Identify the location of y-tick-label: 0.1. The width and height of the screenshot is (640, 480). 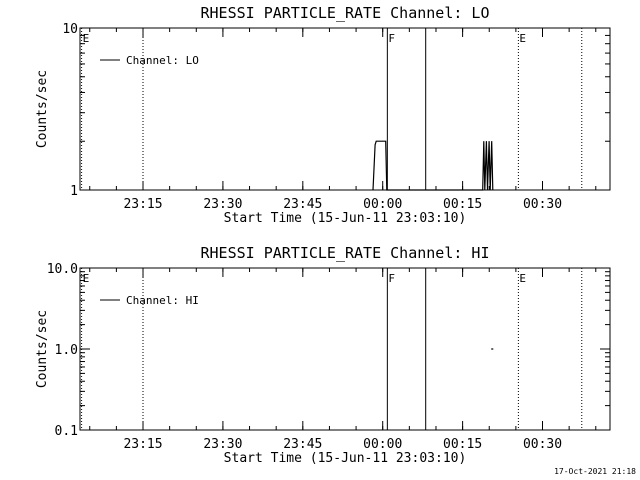
(66, 431).